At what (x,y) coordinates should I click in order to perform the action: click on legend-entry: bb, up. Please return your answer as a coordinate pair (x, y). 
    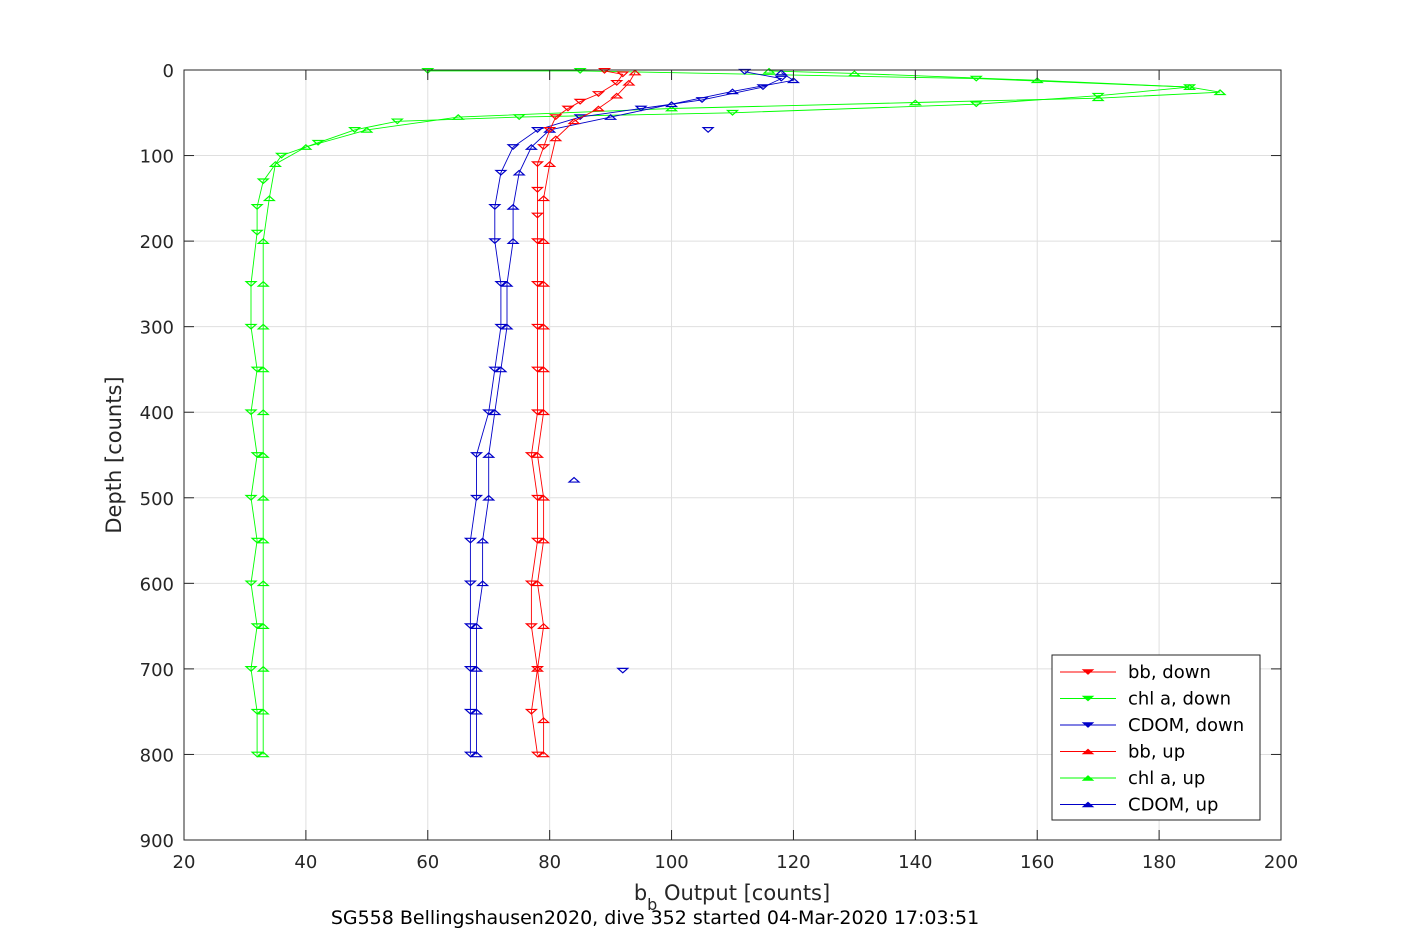
    Looking at the image, I should click on (1122, 752).